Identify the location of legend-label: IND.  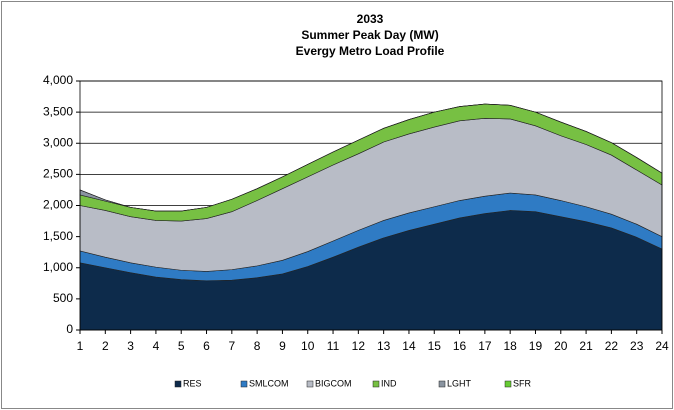
(389, 383).